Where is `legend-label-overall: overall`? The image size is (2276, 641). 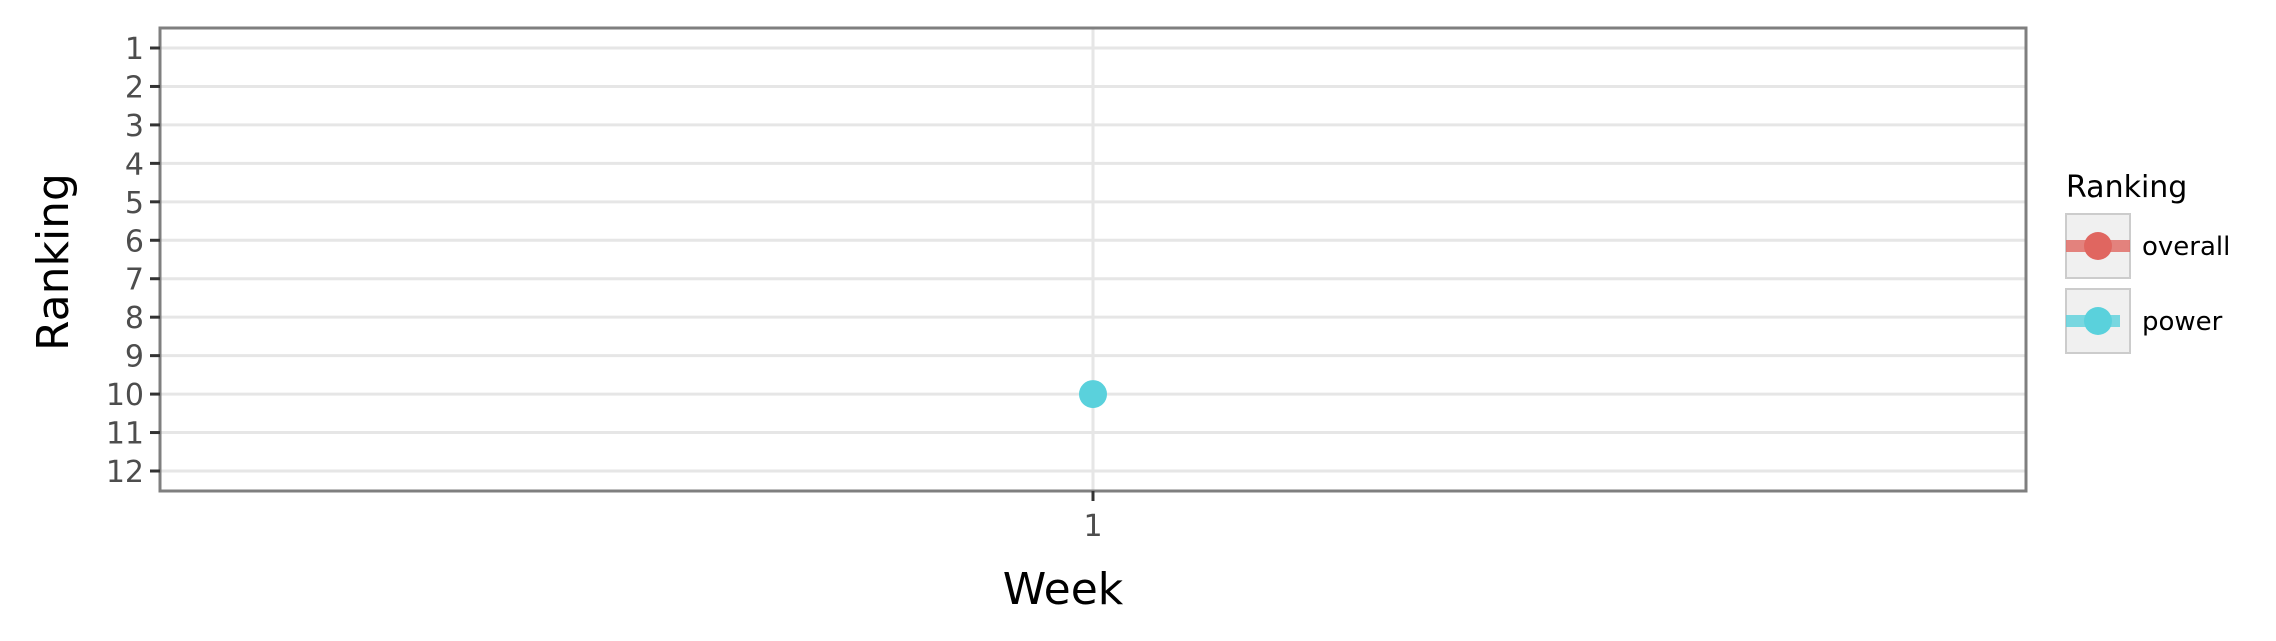 legend-label-overall: overall is located at coordinates (2186, 247).